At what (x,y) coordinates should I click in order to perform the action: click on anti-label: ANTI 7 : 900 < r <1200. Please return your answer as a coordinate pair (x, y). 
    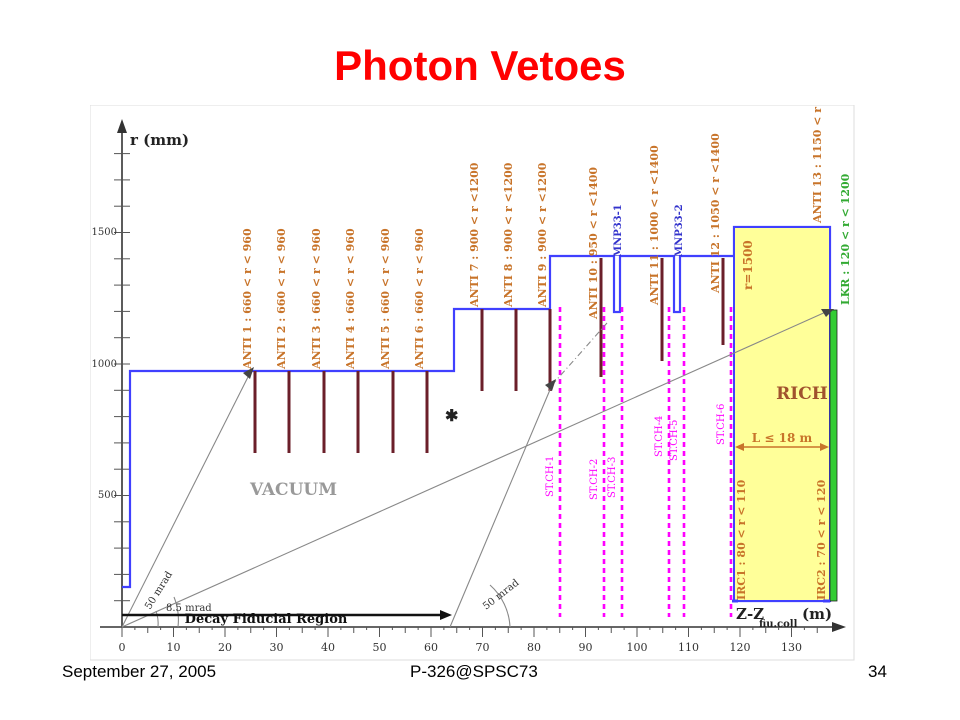
    Looking at the image, I should click on (474, 235).